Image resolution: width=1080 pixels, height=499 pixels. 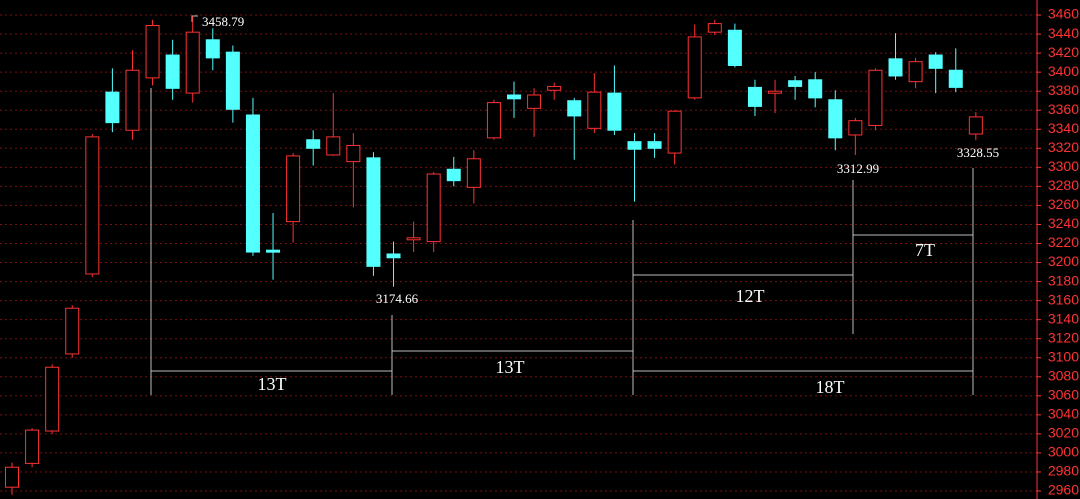 What do you see at coordinates (1063, 318) in the screenshot?
I see `y-tick-label: 3140` at bounding box center [1063, 318].